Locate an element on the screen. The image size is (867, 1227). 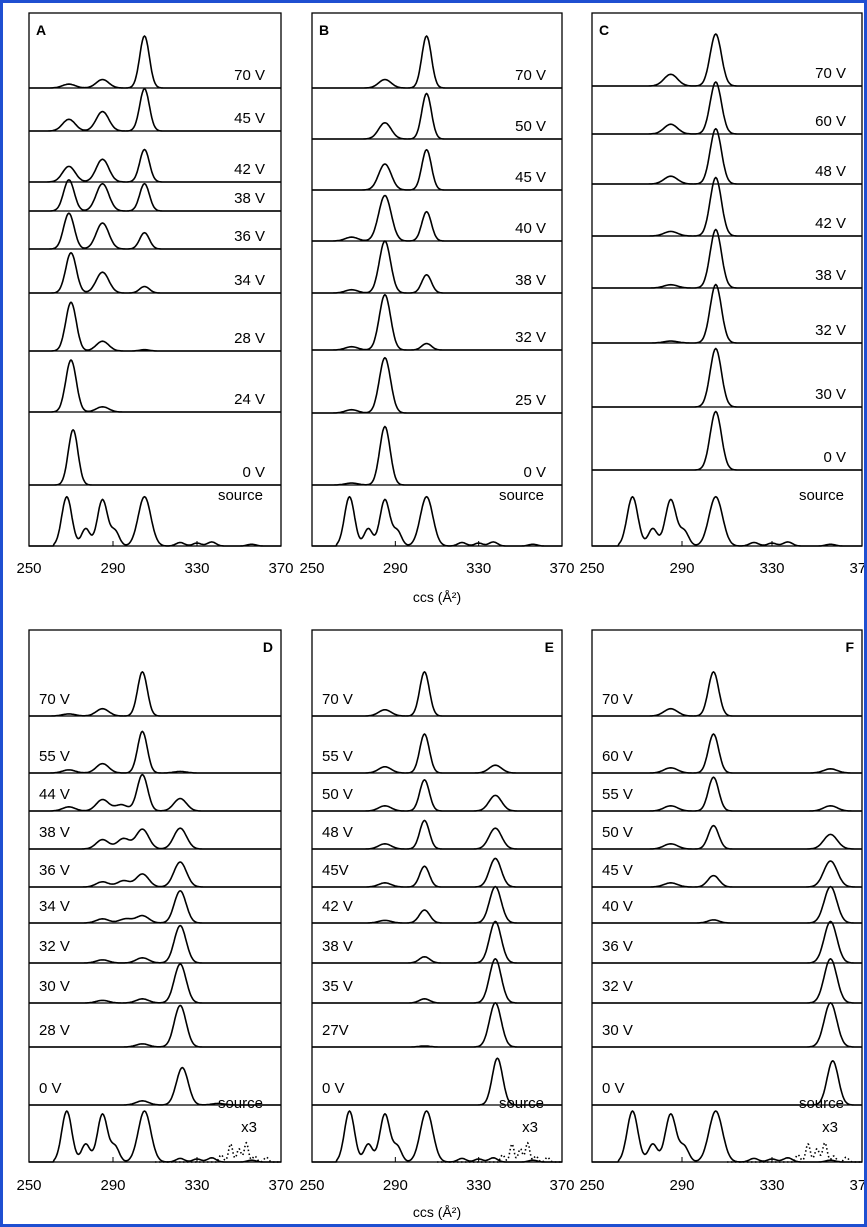
panel-letter: A is located at coordinates (41, 30).